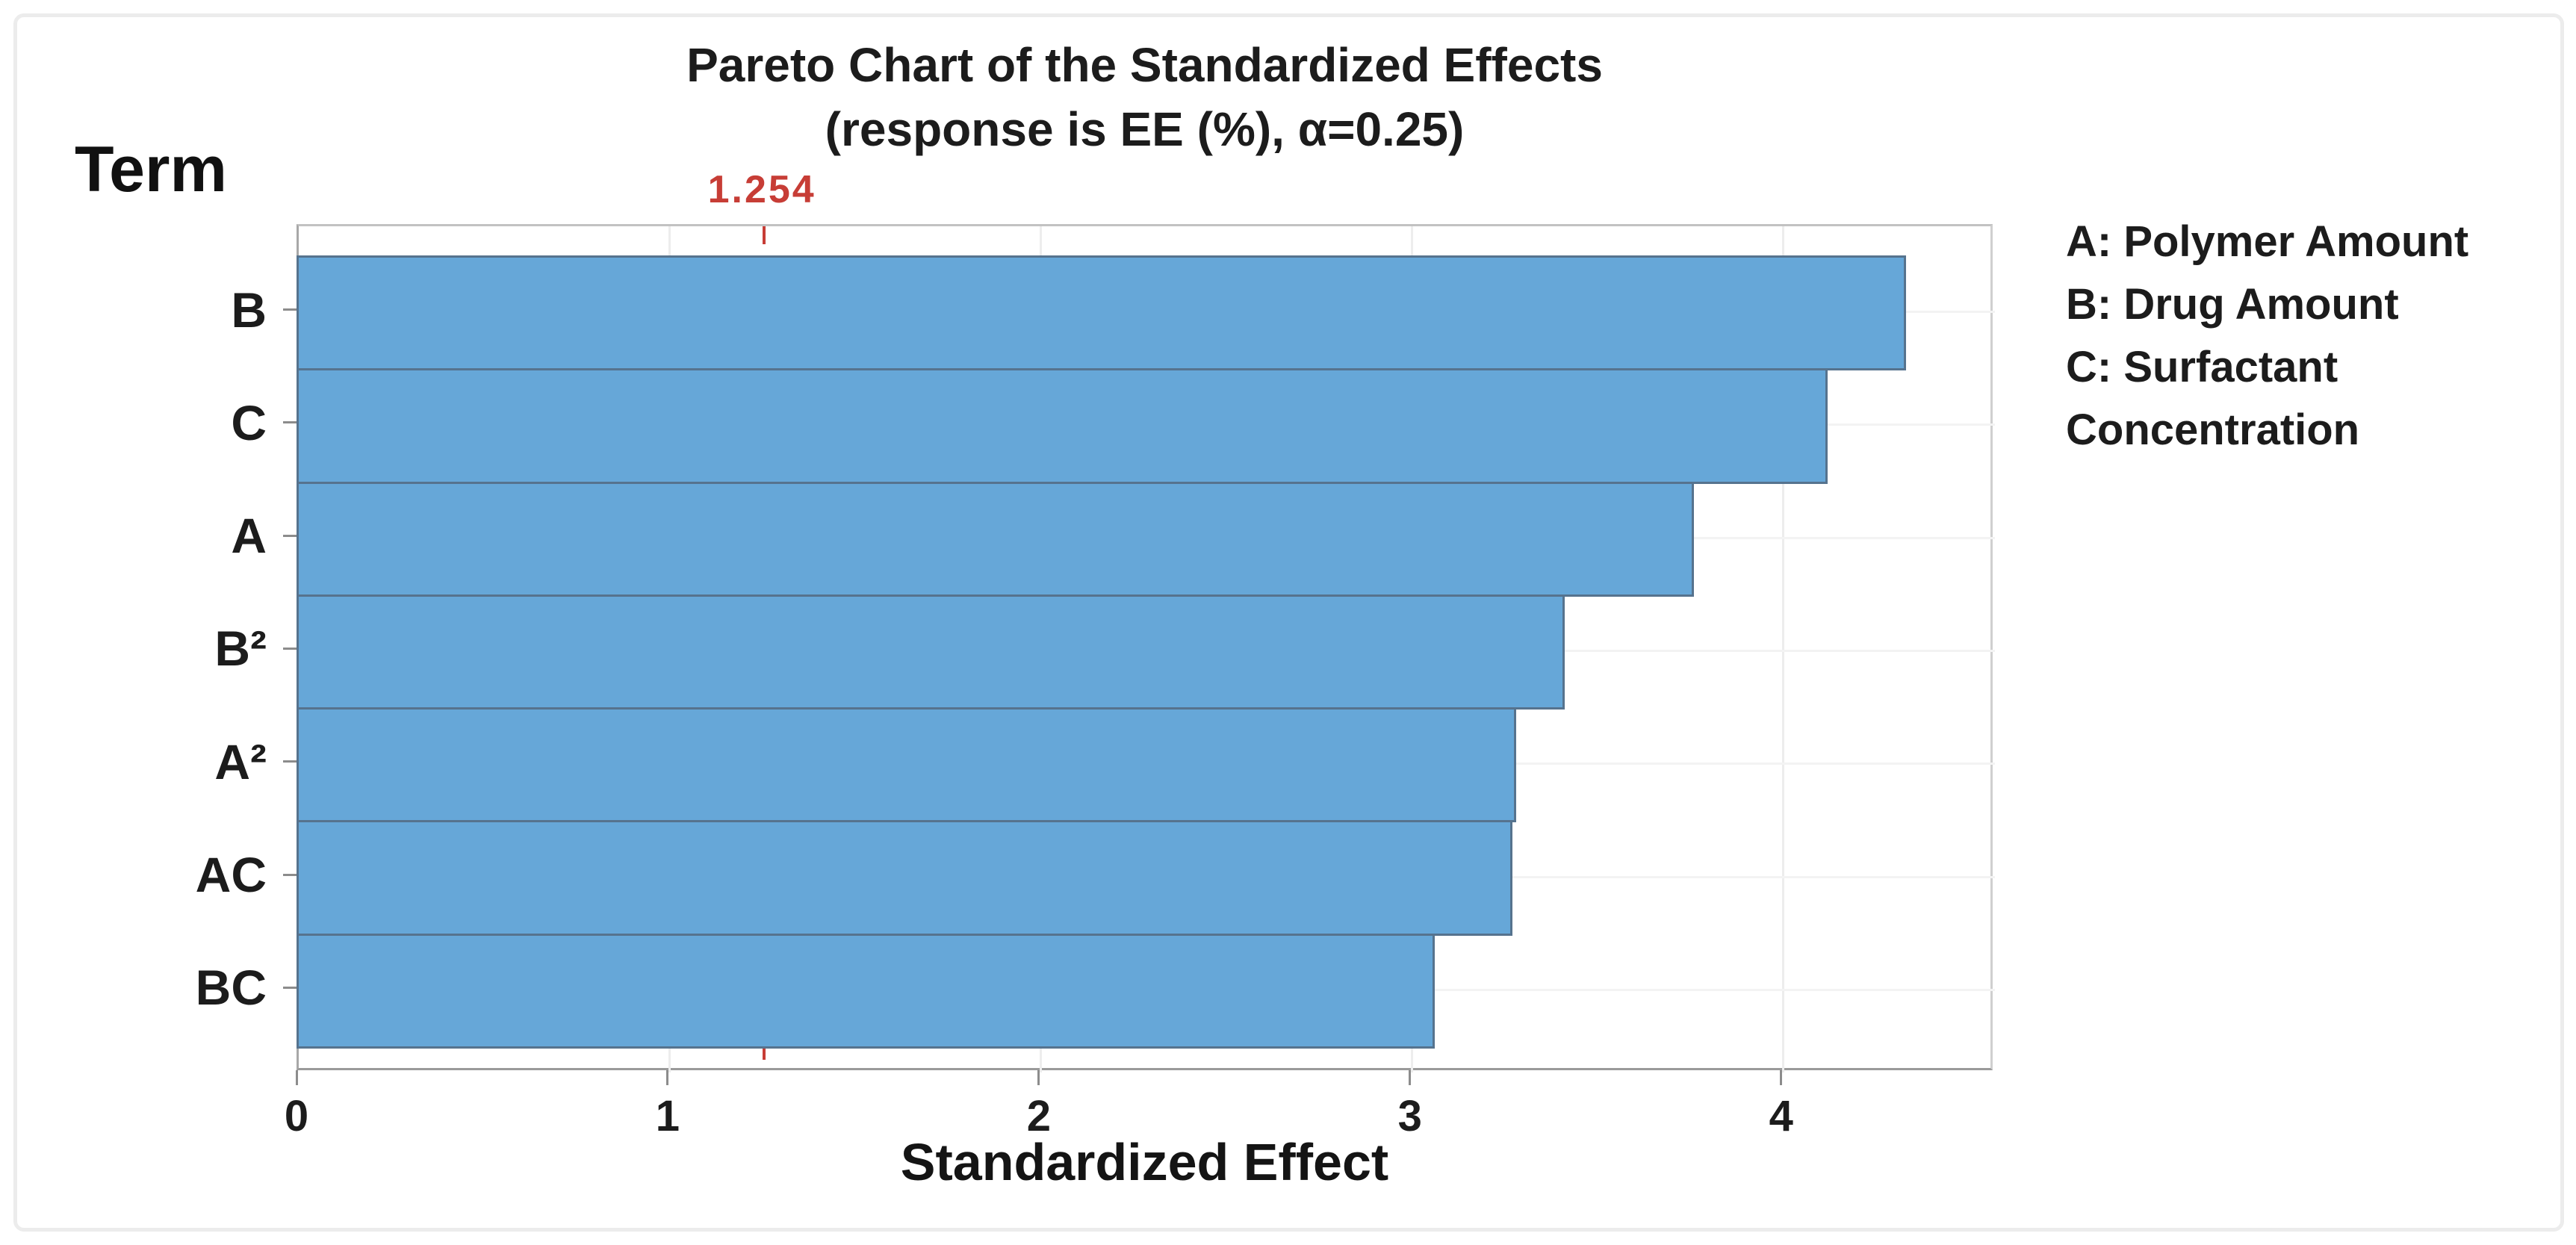 This screenshot has height=1245, width=2576. I want to click on y-axis-title: Term, so click(151, 169).